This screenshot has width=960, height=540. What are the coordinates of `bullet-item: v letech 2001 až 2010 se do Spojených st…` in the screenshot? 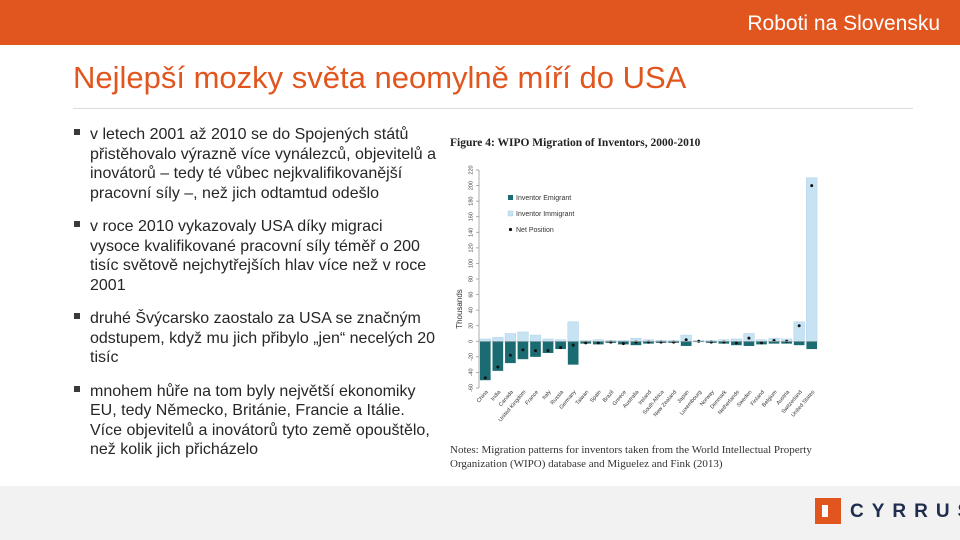 It's located at (255, 164).